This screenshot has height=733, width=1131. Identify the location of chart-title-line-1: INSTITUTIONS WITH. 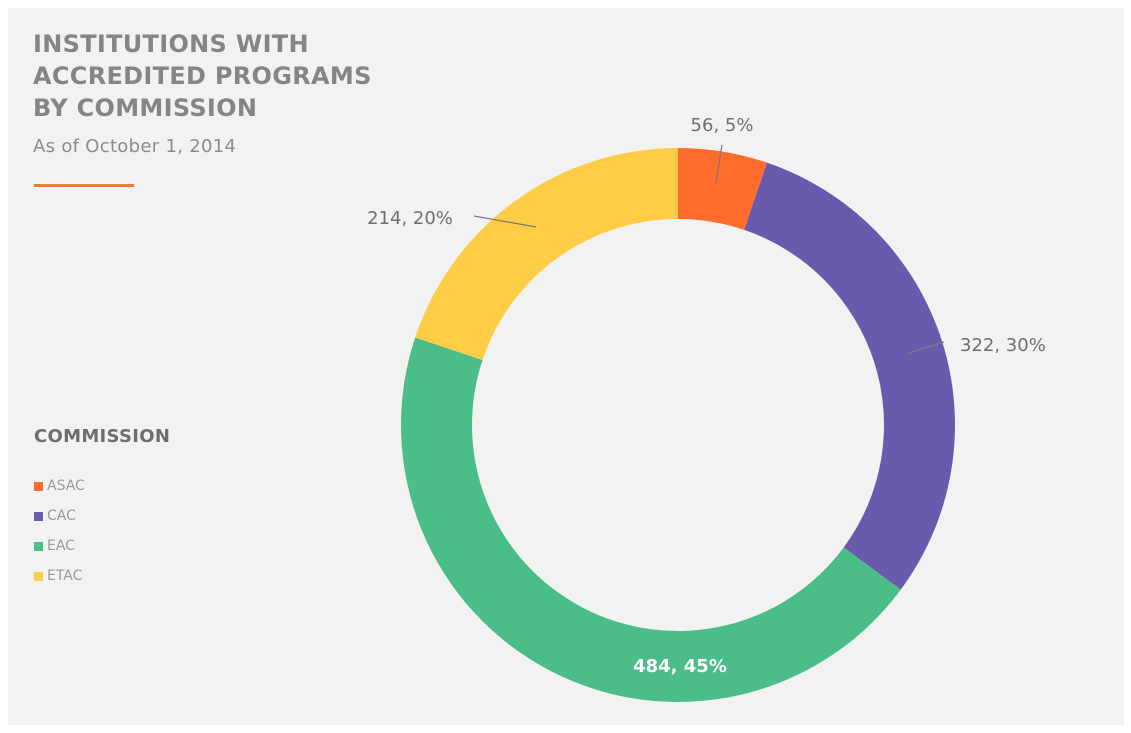
(171, 44).